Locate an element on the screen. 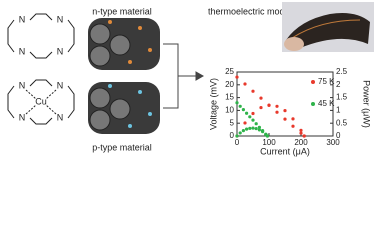 The width and height of the screenshot is (378, 240). y2-tick-label: 2.5 is located at coordinates (342, 71).